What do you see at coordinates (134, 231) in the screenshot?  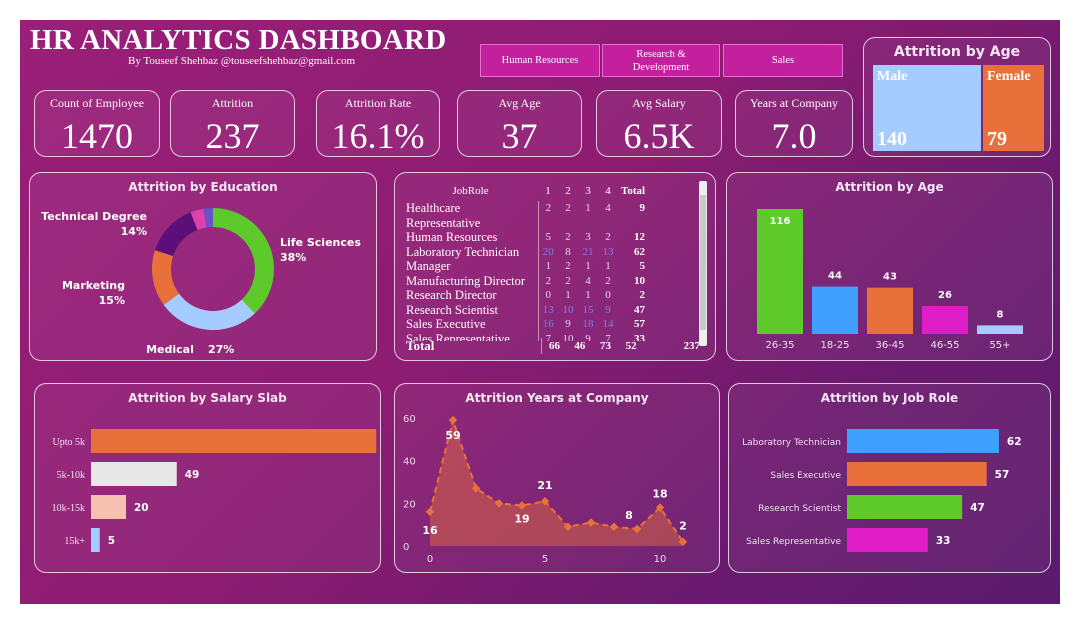 I see `slice-value: 14%` at bounding box center [134, 231].